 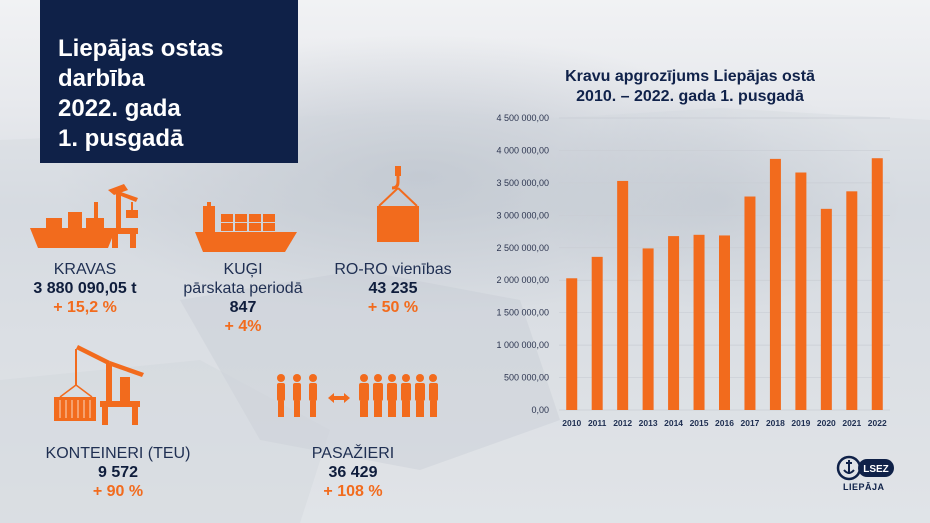 What do you see at coordinates (353, 453) in the screenshot?
I see `pasazieri-label: PASAŽIERI` at bounding box center [353, 453].